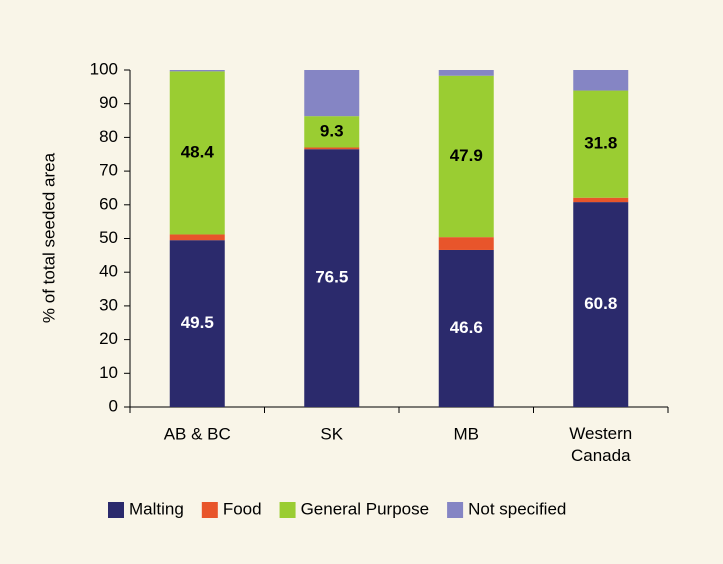 This screenshot has width=723, height=564. What do you see at coordinates (331, 433) in the screenshot?
I see `x-tick-label: SK` at bounding box center [331, 433].